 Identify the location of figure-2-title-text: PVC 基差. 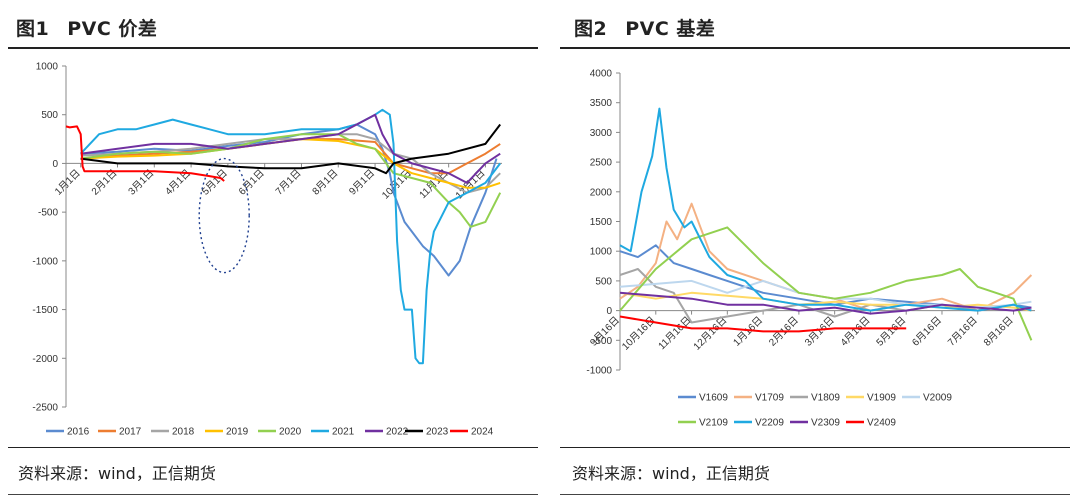
(670, 29).